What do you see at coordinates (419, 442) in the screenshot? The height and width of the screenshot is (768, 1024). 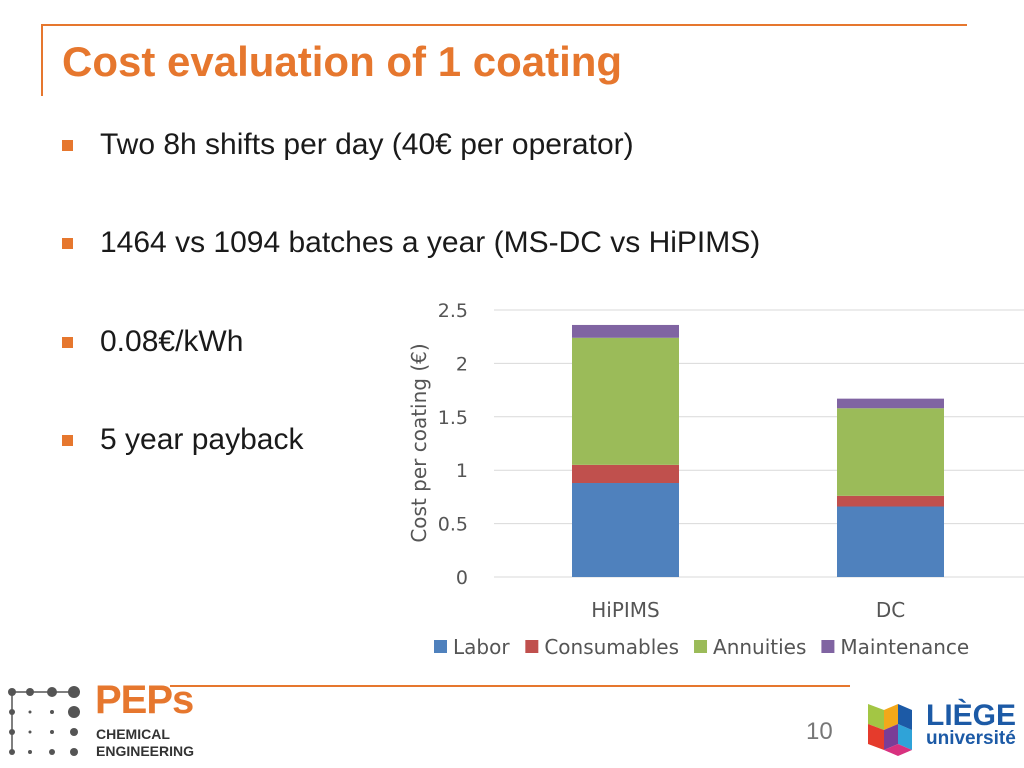 I see `y-axis-title: Cost per coating (€)` at bounding box center [419, 442].